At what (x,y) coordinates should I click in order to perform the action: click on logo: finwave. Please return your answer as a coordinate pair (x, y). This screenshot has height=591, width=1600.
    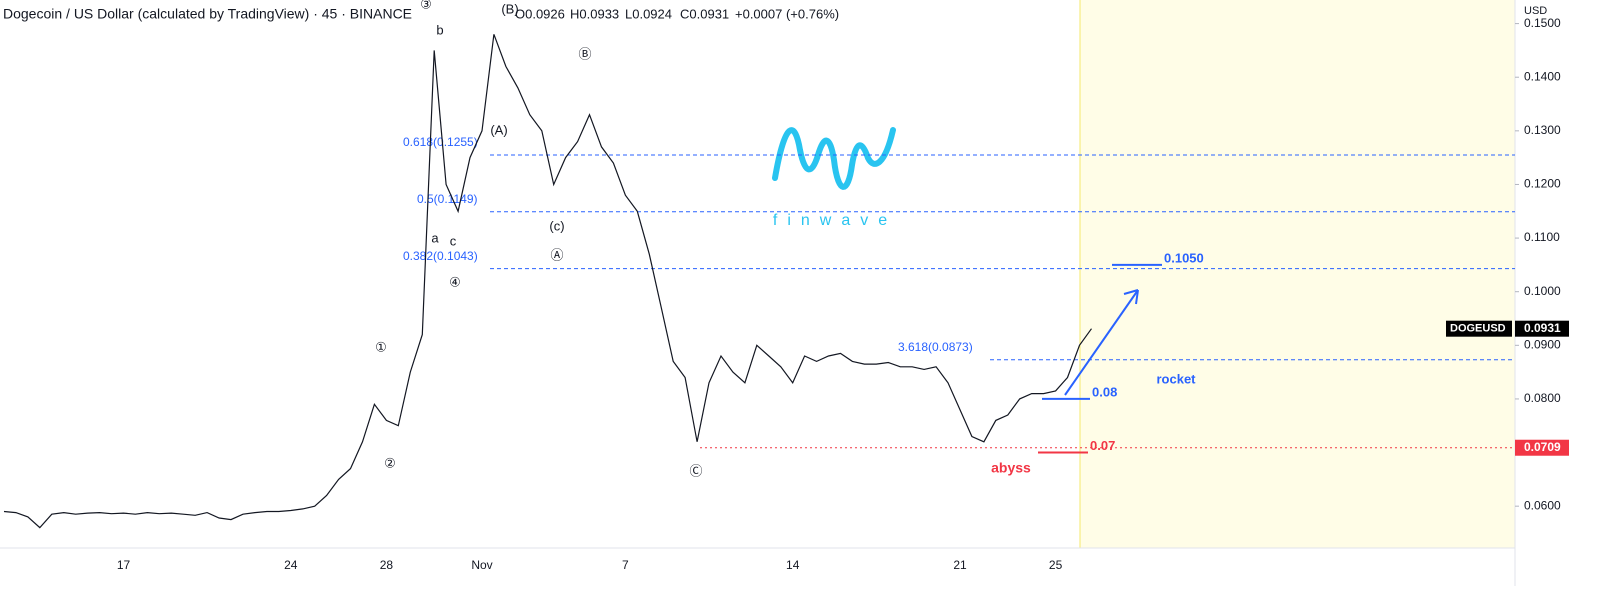
    Looking at the image, I should click on (834, 178).